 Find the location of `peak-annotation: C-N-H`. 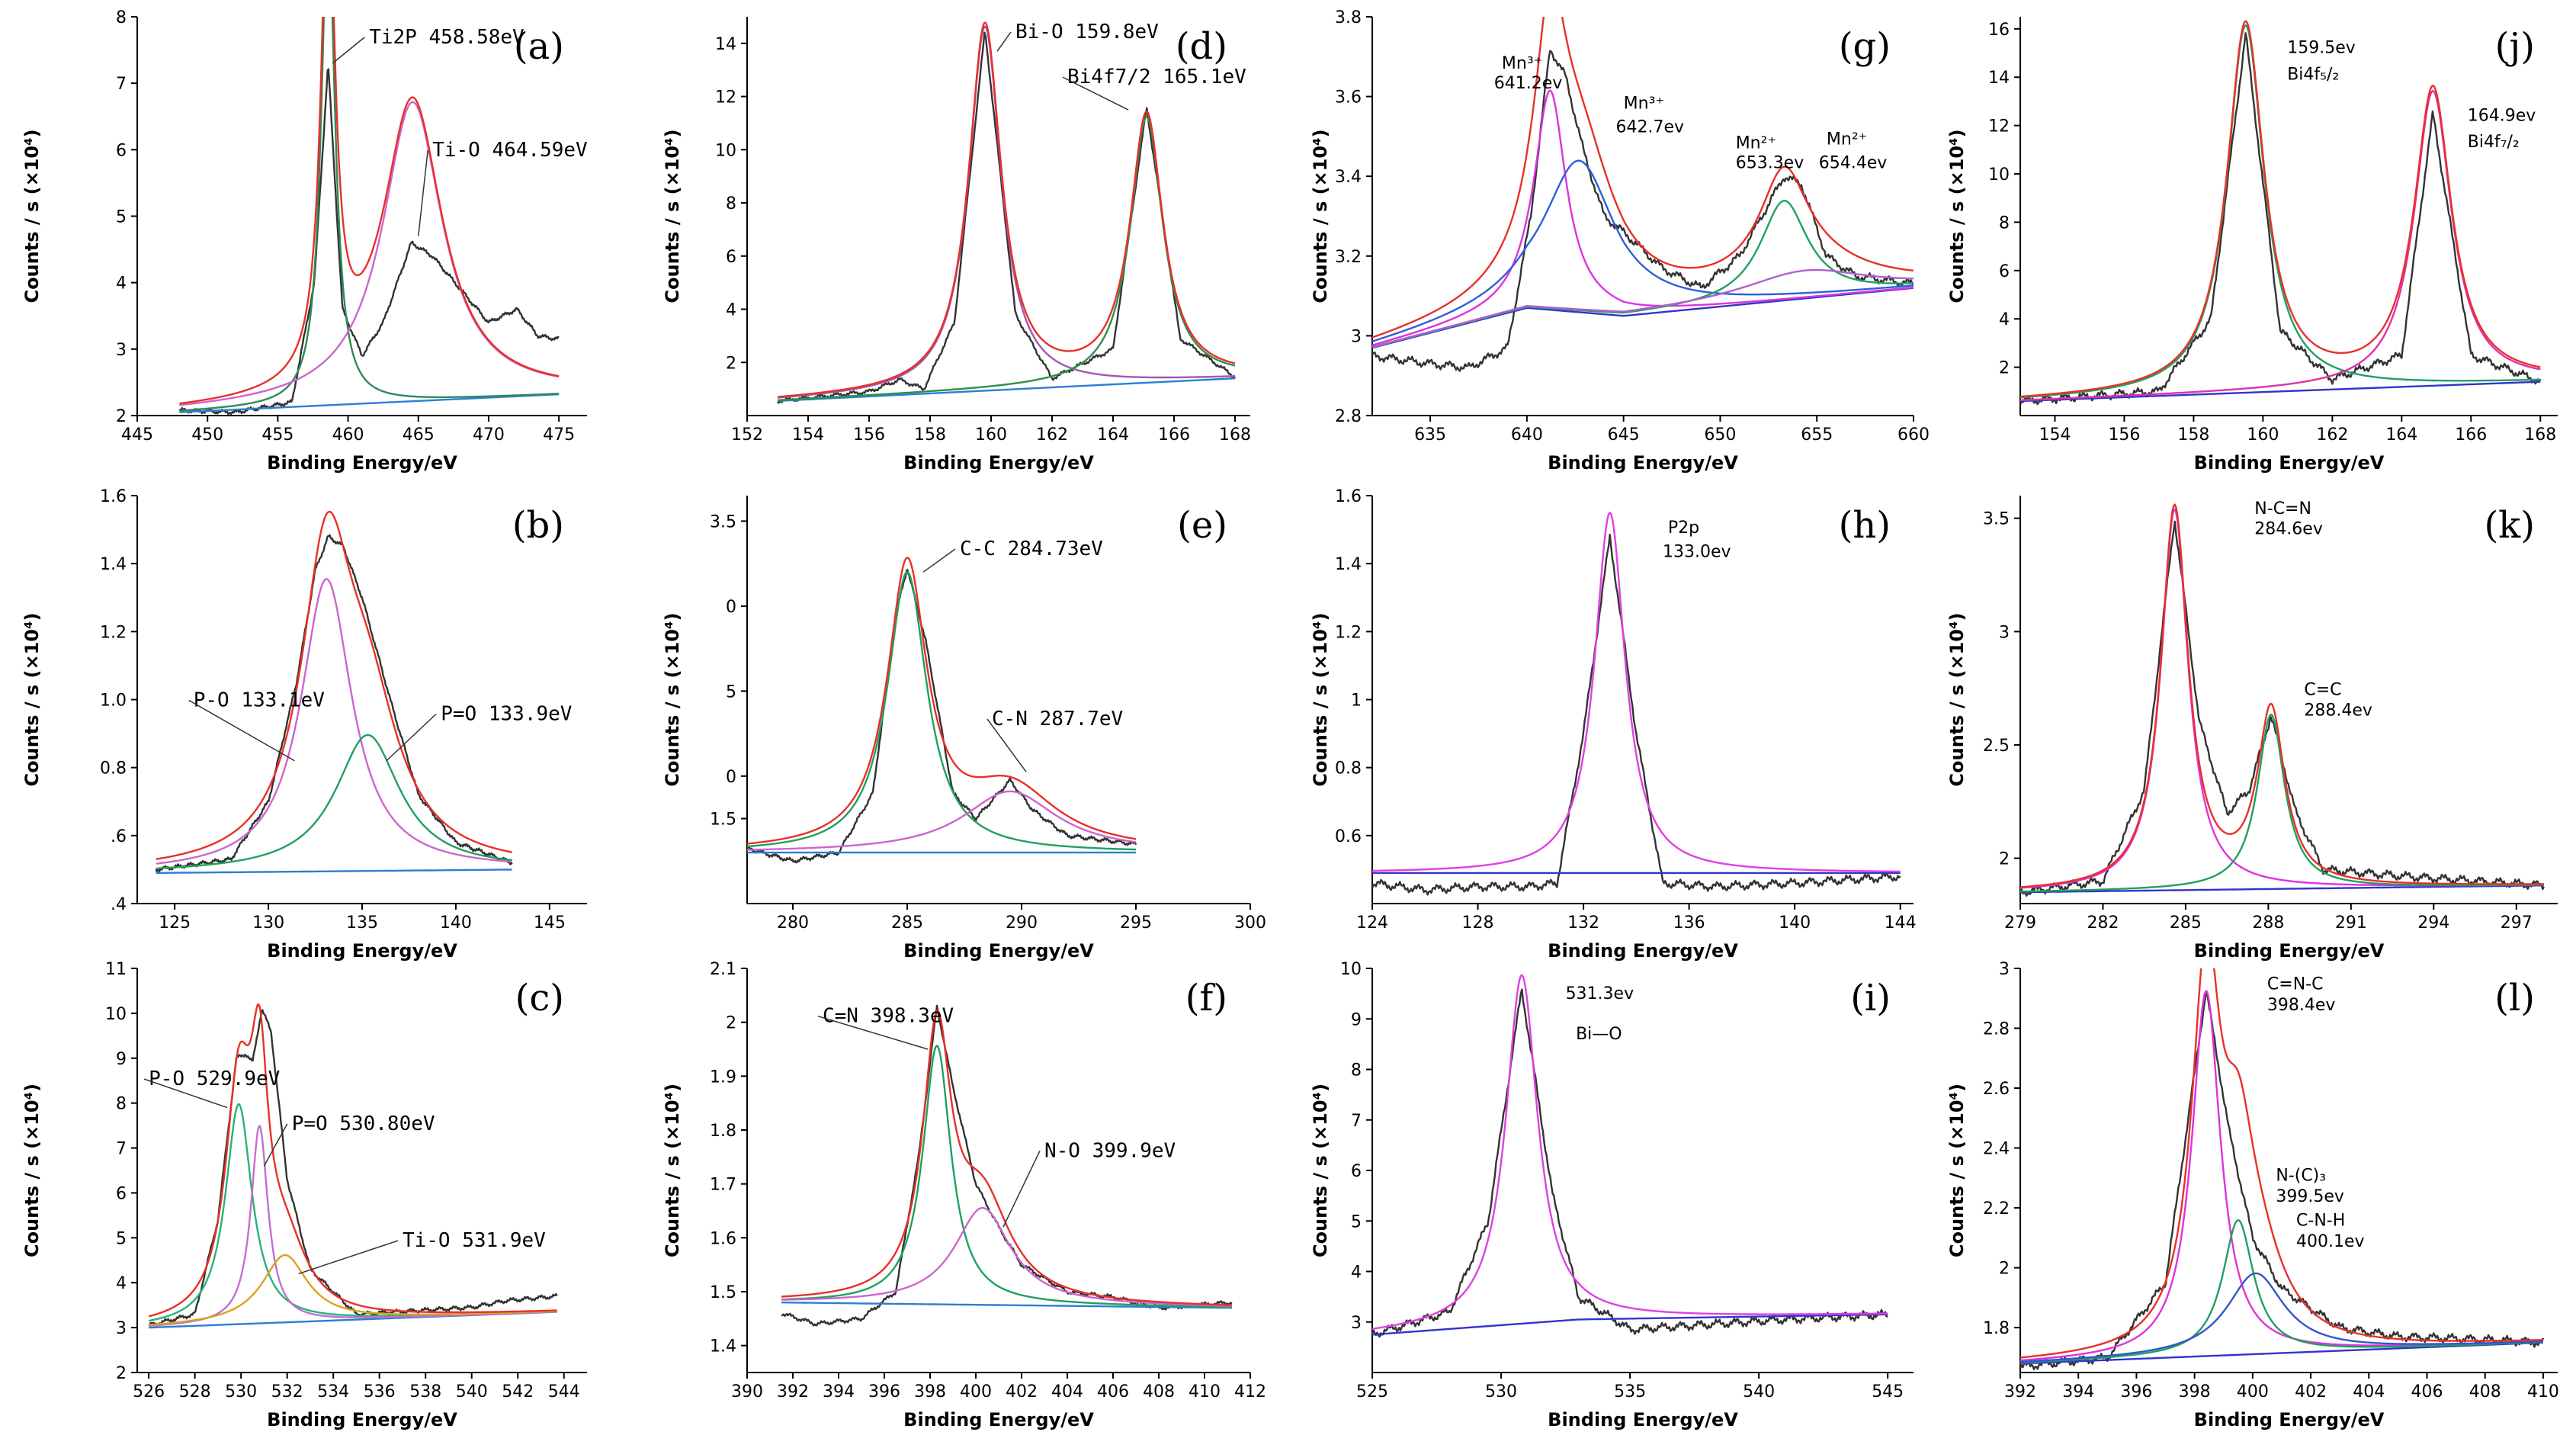

peak-annotation: C-N-H is located at coordinates (2320, 1222).